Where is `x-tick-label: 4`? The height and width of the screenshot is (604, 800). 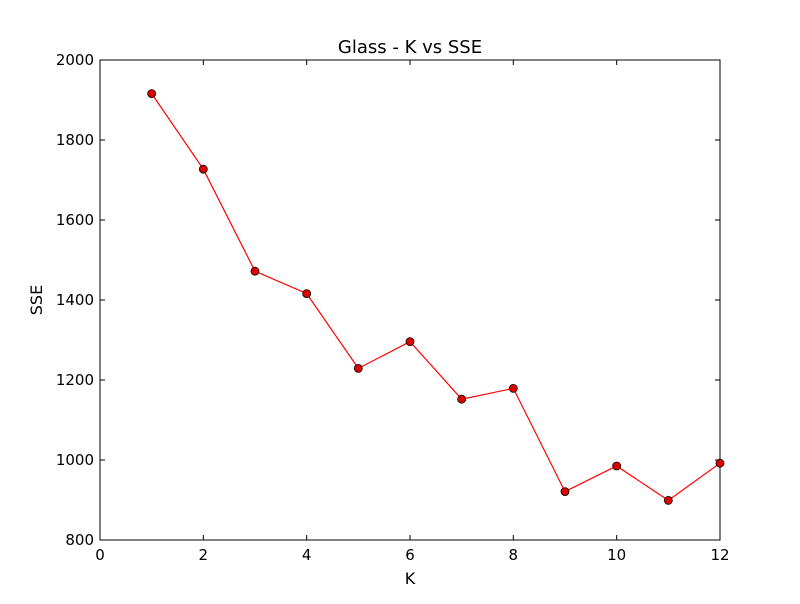
x-tick-label: 4 is located at coordinates (307, 555).